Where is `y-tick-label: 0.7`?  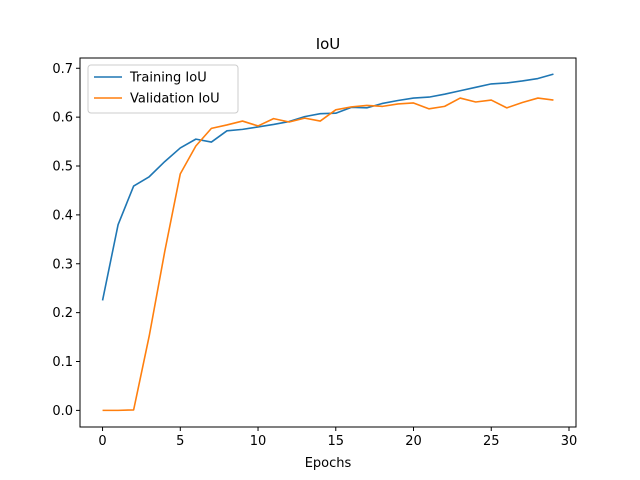
y-tick-label: 0.7 is located at coordinates (62, 69).